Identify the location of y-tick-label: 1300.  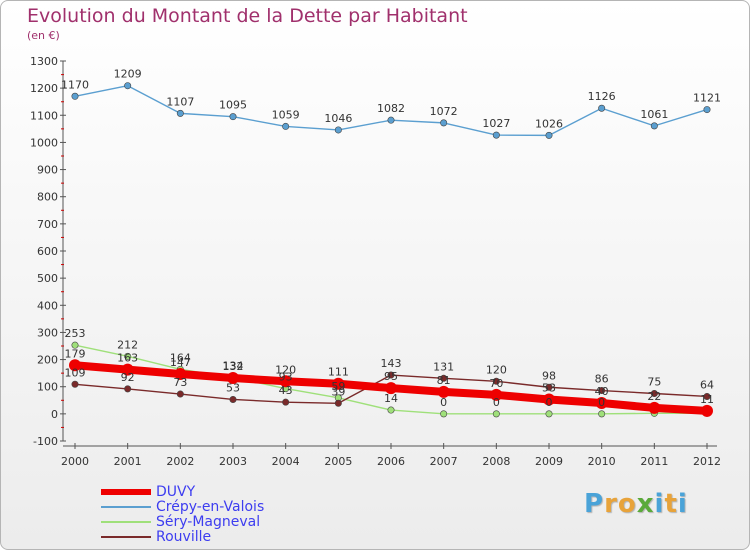
(44, 61).